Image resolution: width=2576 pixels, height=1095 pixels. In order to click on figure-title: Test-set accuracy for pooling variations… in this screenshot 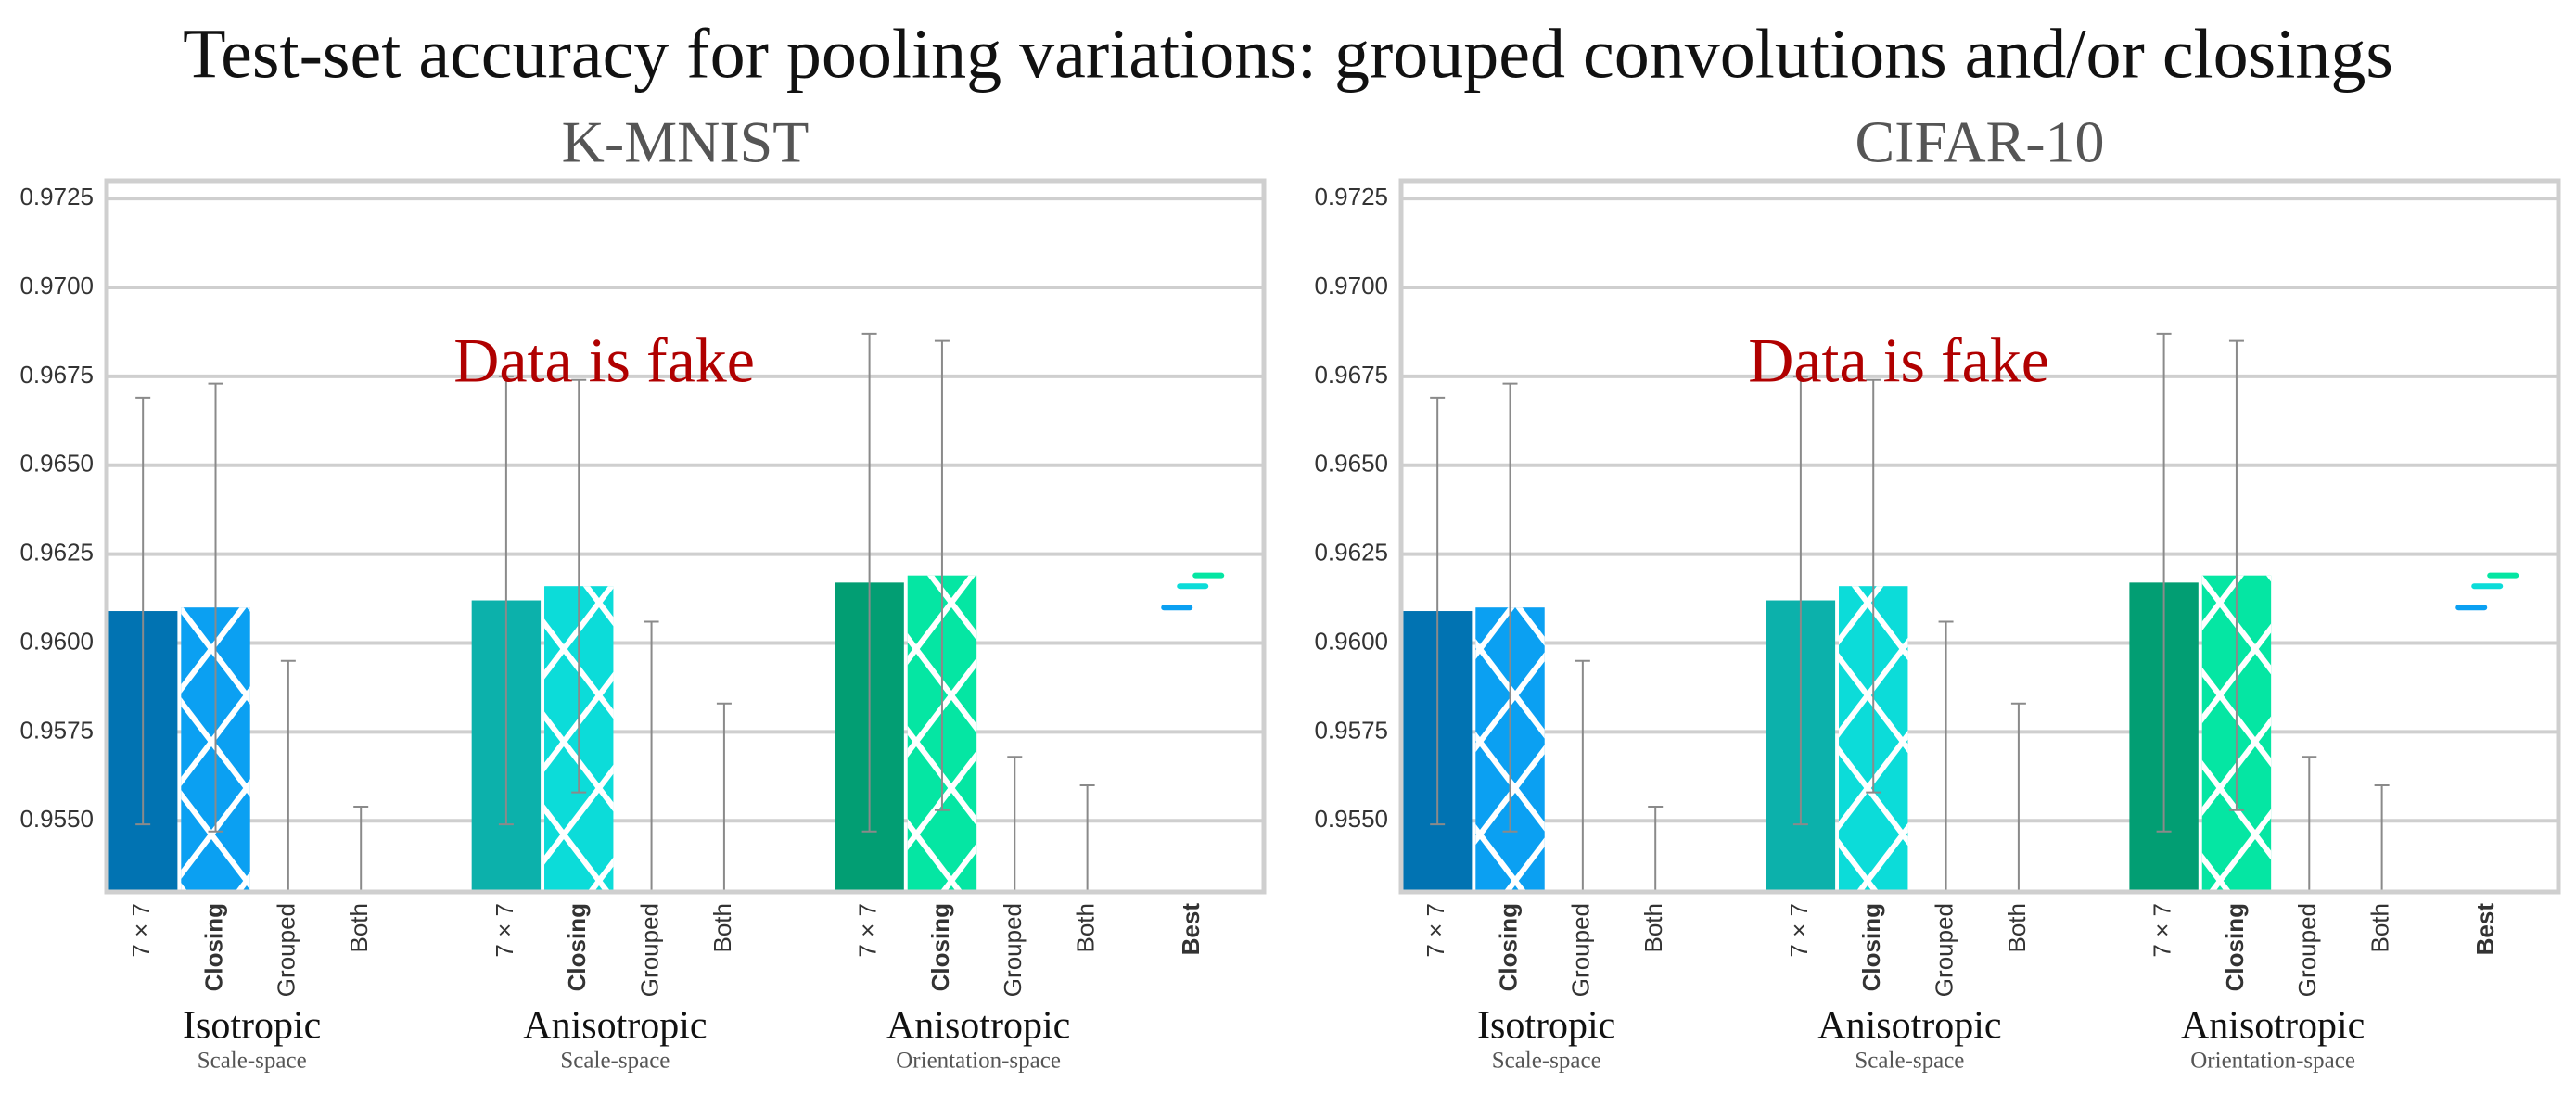, I will do `click(1288, 54)`.